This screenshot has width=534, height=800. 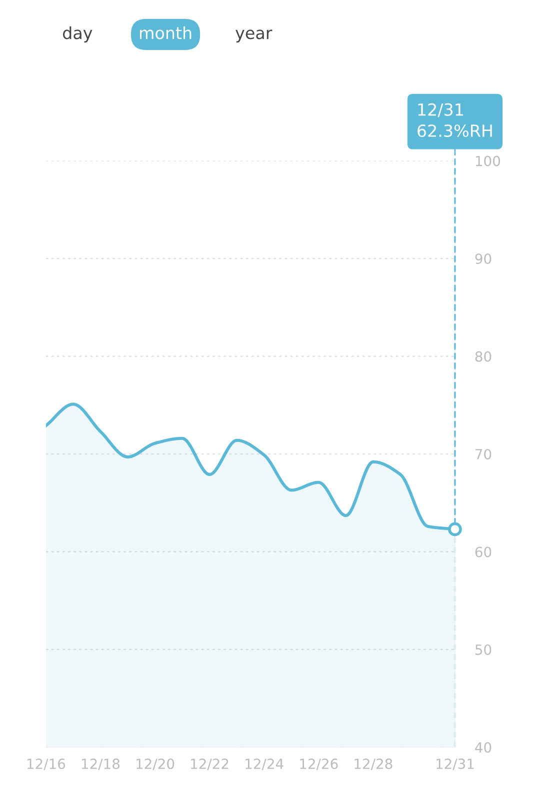 What do you see at coordinates (209, 764) in the screenshot?
I see `x-tick-label: 12/22` at bounding box center [209, 764].